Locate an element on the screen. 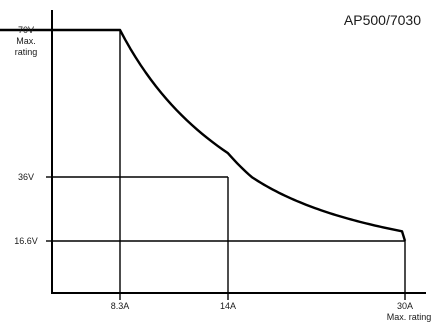 The image size is (436, 329). x-tick-label-line: Max. rating is located at coordinates (409, 317).